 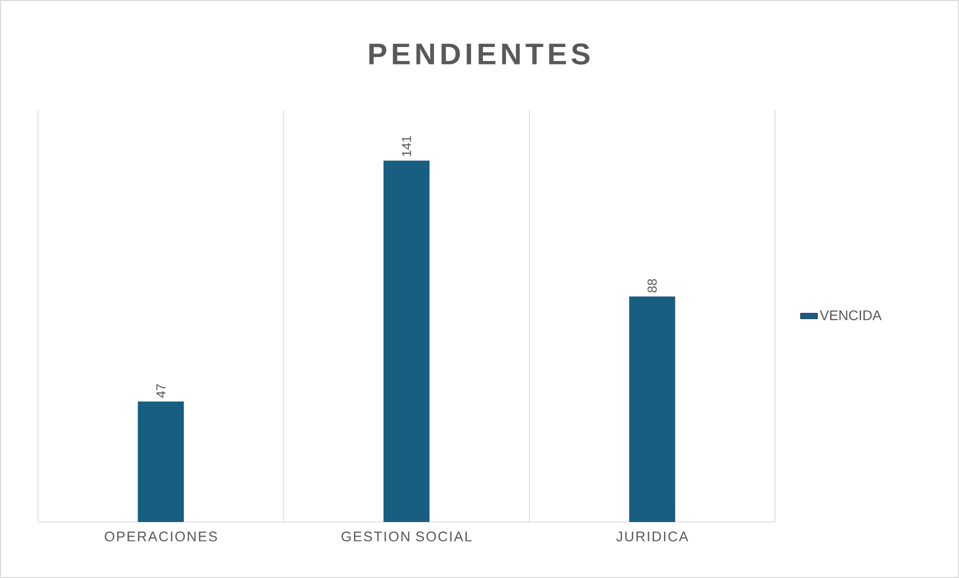 What do you see at coordinates (652, 285) in the screenshot?
I see `data-label: 88` at bounding box center [652, 285].